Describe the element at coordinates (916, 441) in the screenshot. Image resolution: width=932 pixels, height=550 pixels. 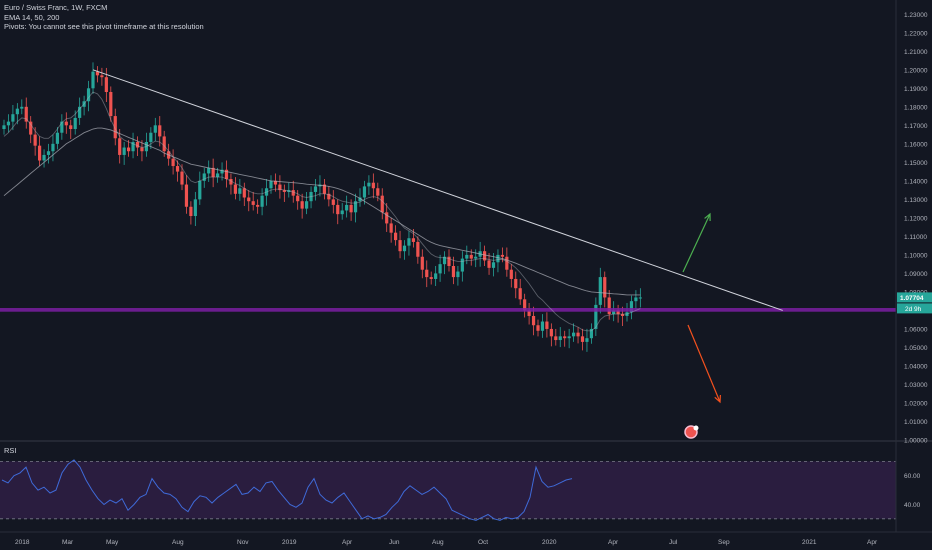
I see `price-tick-label: 1.00000` at that location.